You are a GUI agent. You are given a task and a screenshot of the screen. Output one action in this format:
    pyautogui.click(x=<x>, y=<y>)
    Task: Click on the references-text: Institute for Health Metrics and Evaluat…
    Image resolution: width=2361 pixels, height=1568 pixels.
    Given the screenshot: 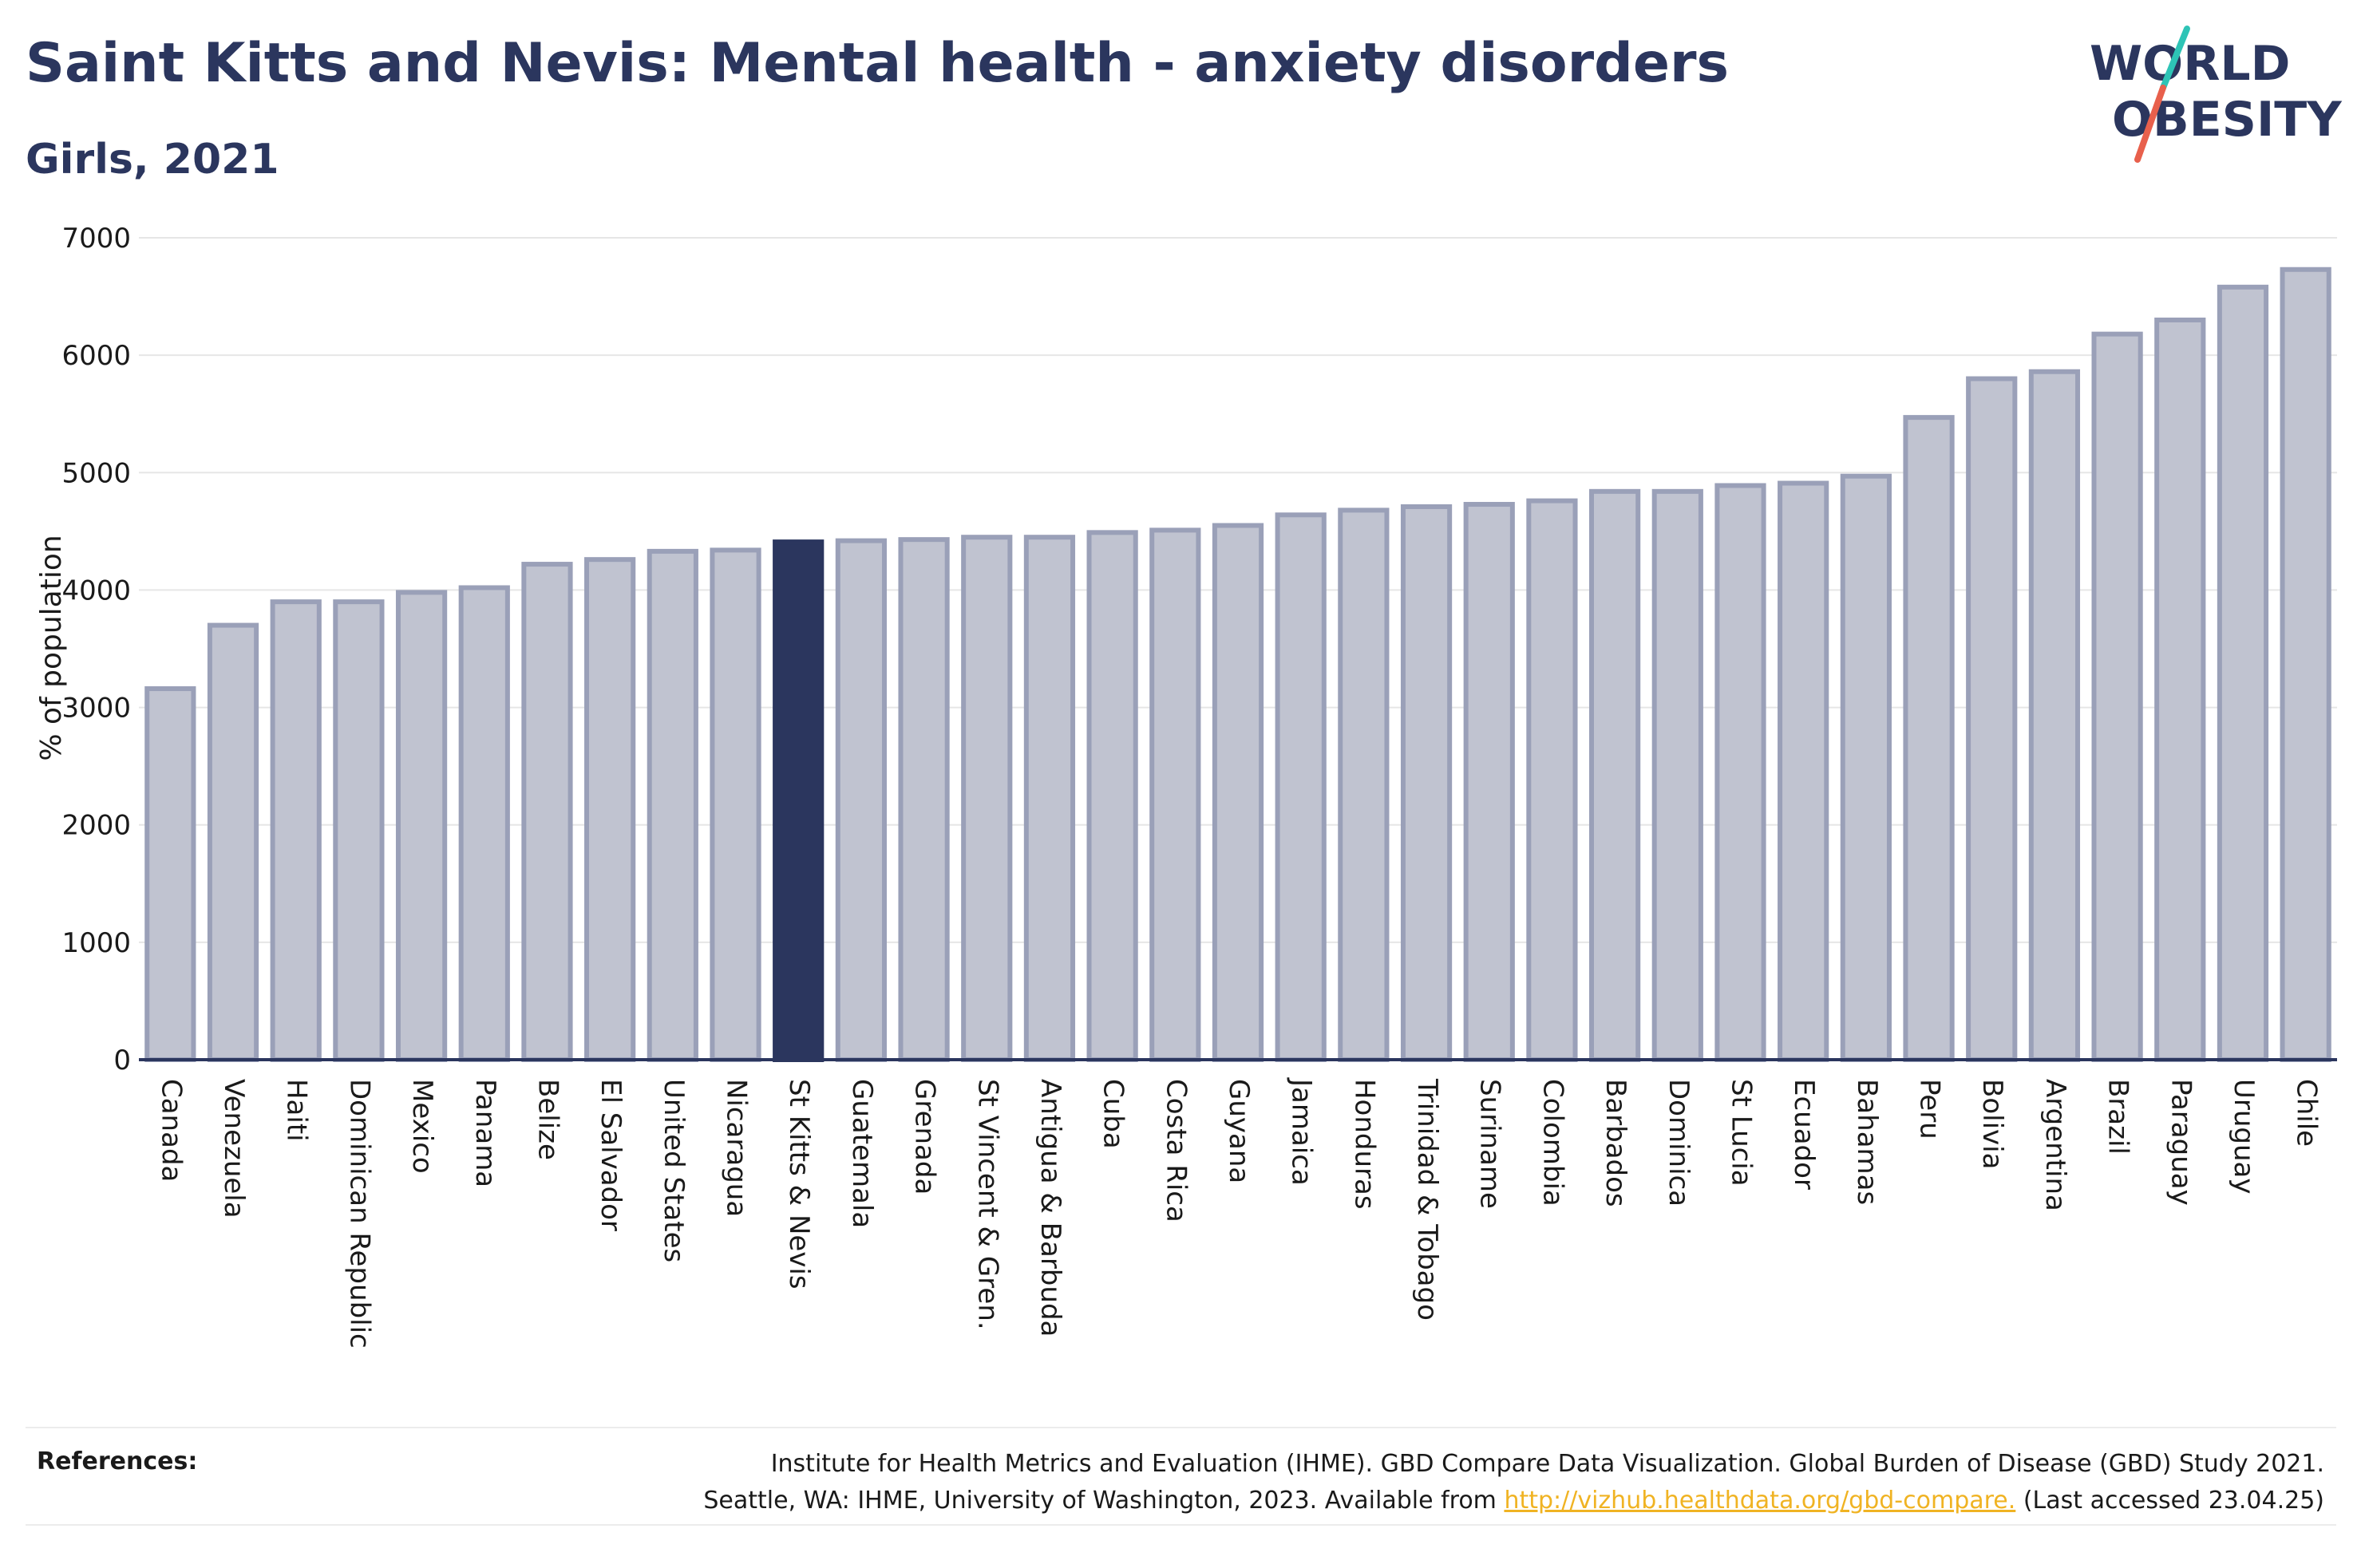 What is the action you would take?
    pyautogui.click(x=1406, y=1482)
    